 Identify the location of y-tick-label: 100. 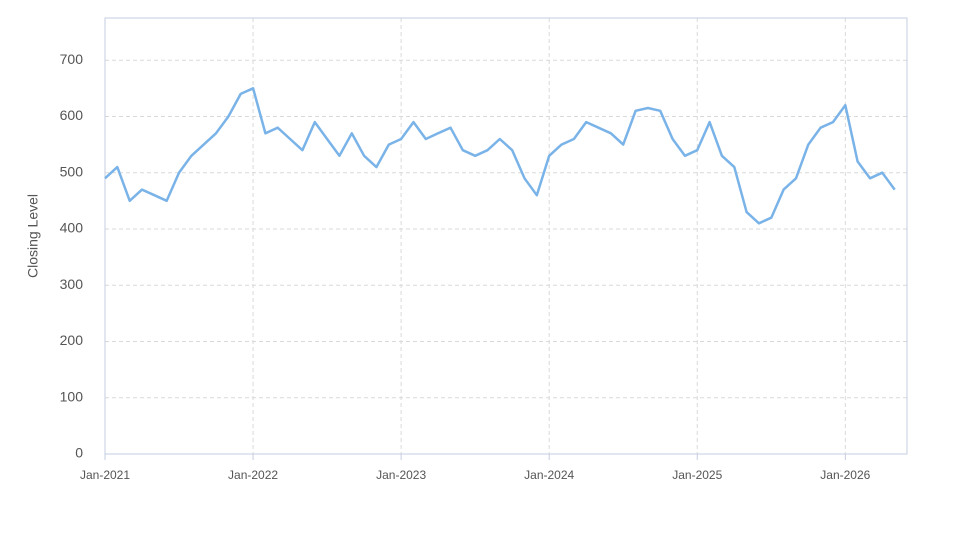
(72, 396).